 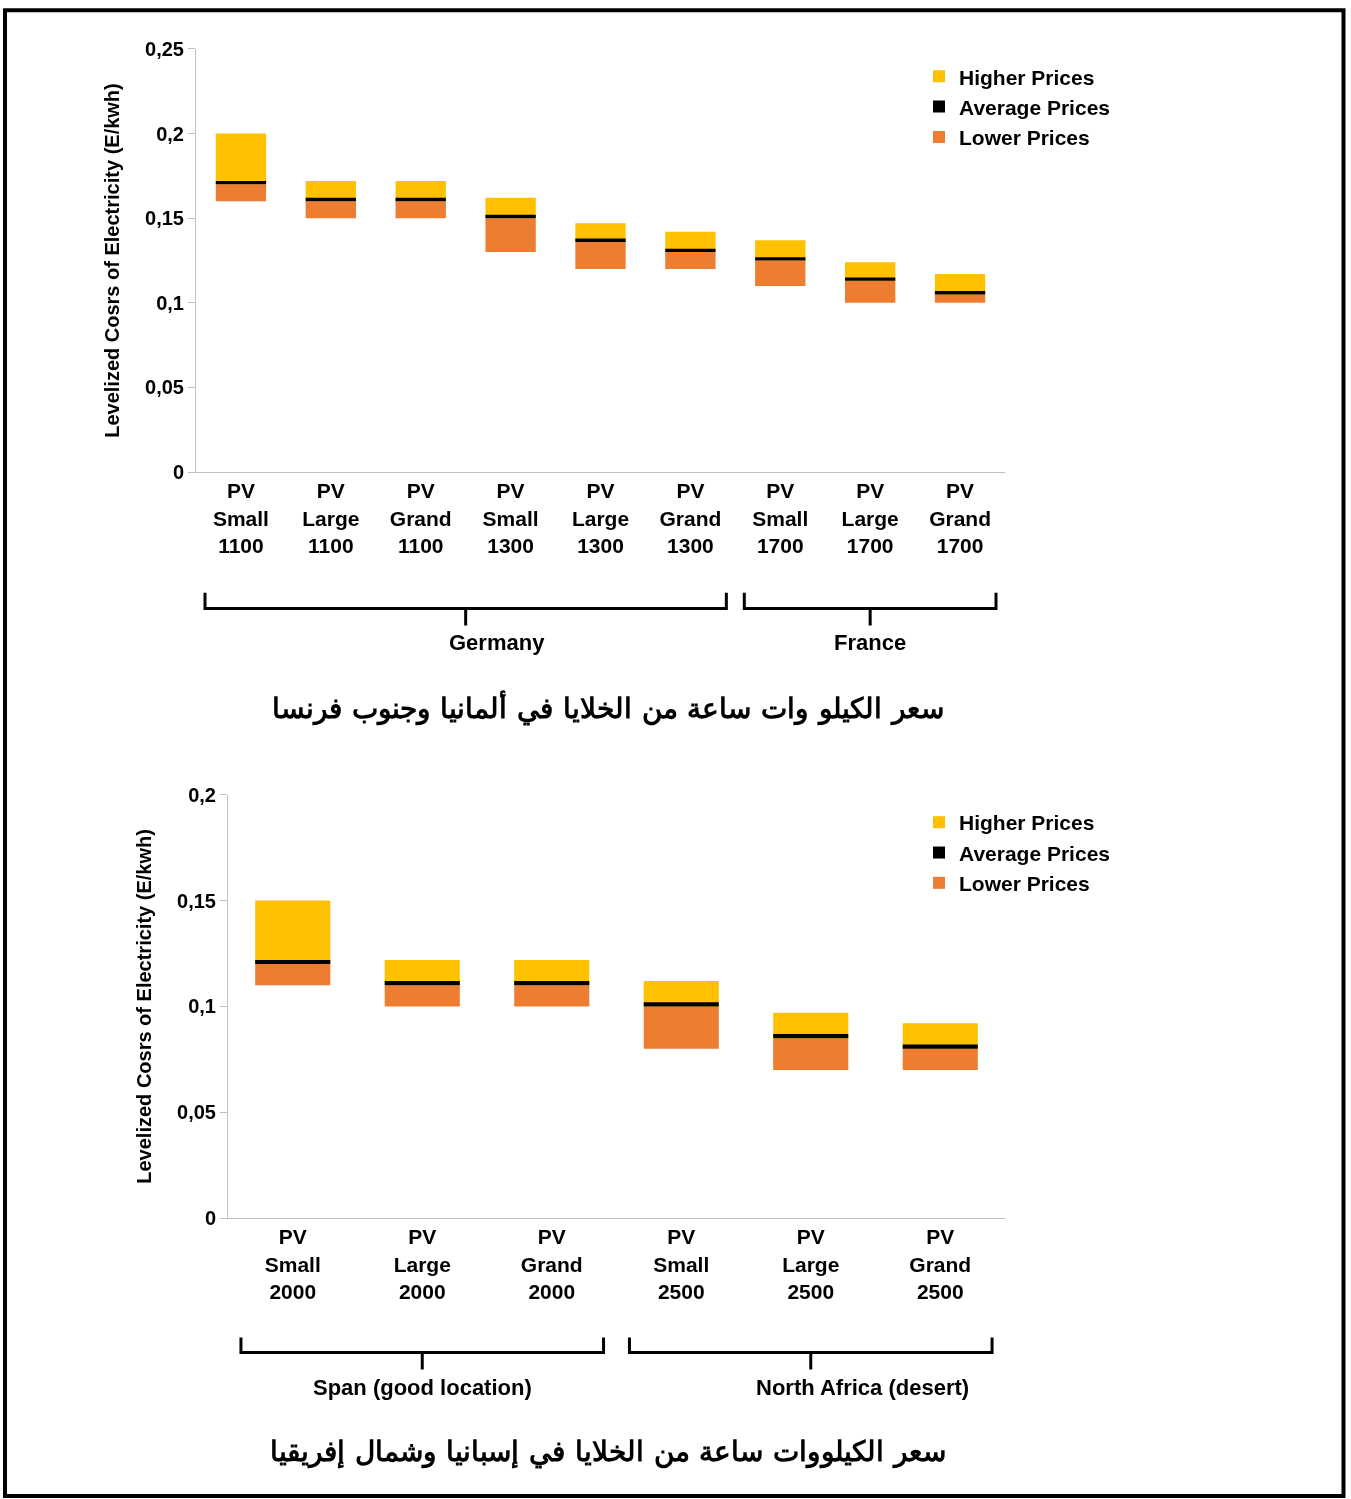 I want to click on x-tick-label: PV Large 2500, so click(x=811, y=1264).